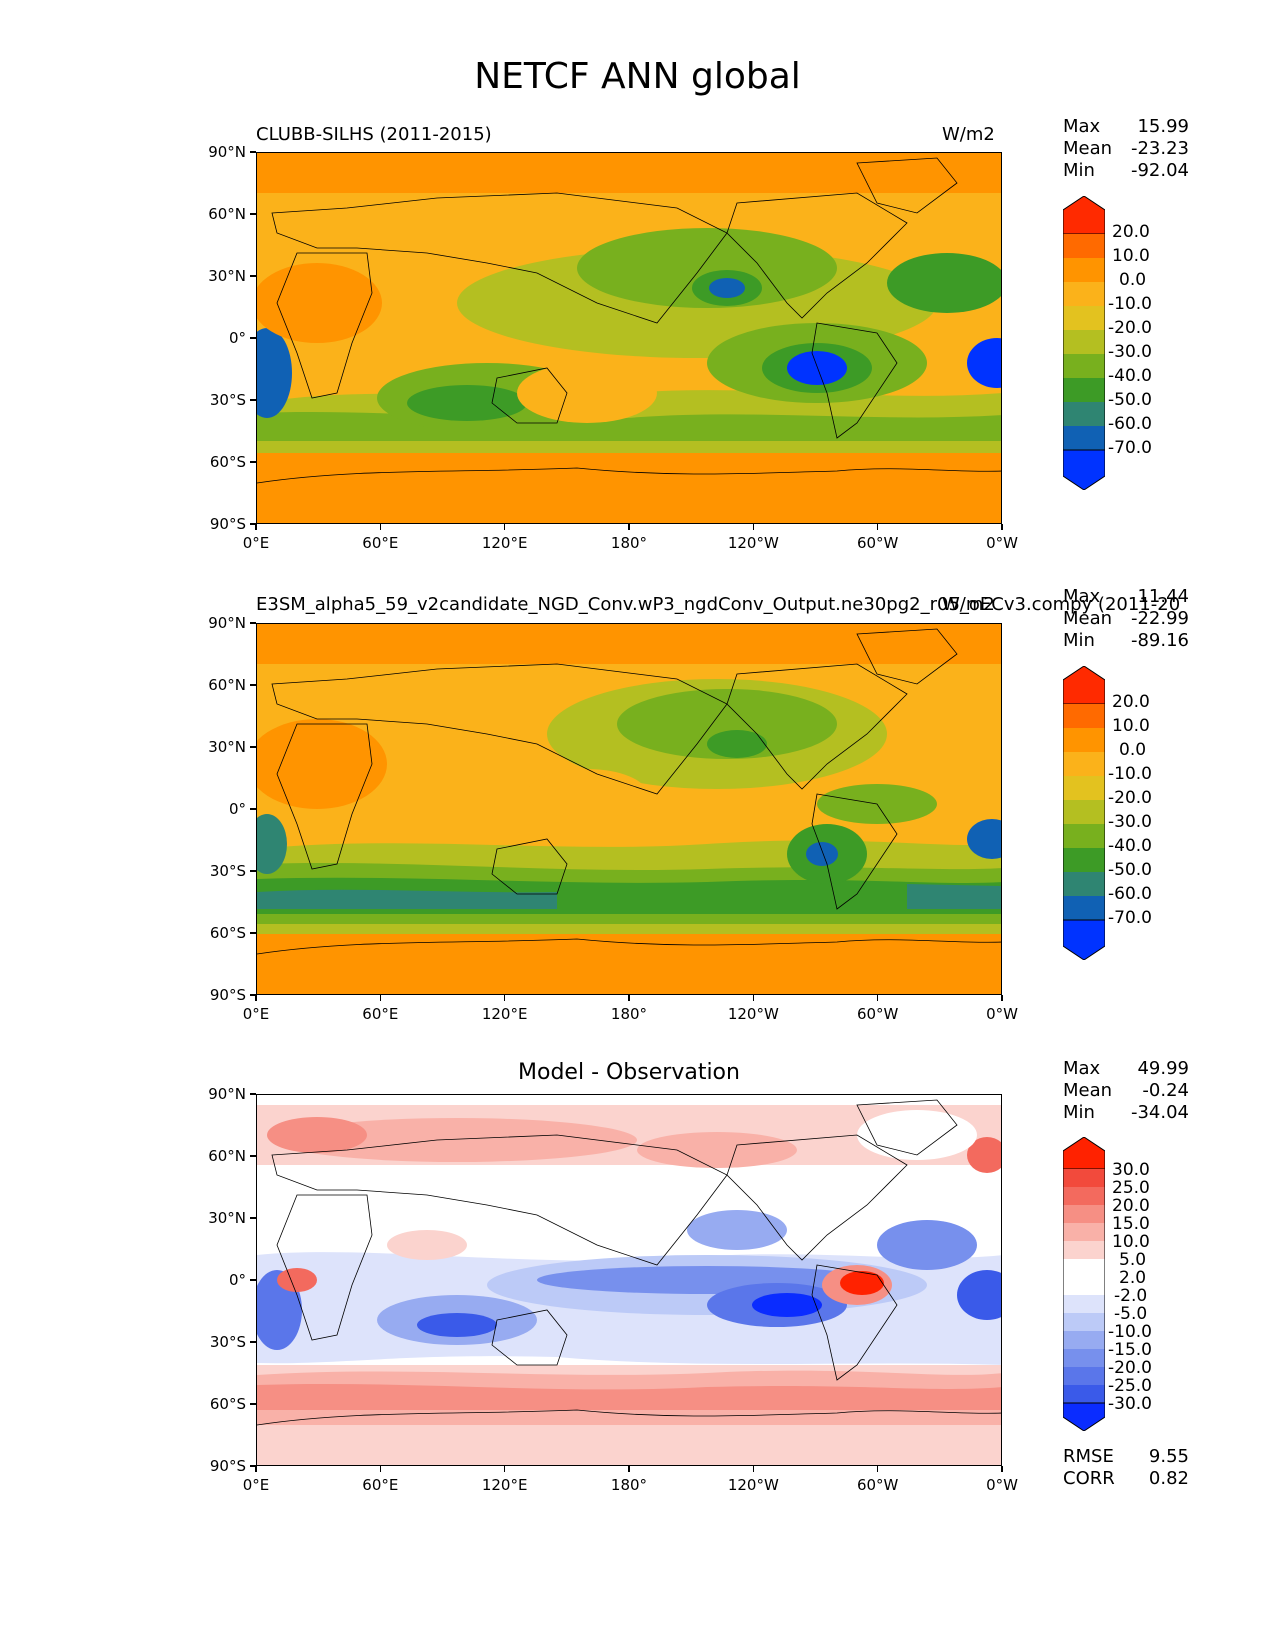 The height and width of the screenshot is (1650, 1275). What do you see at coordinates (968, 134) in the screenshot?
I see `panel1-units: W/m2` at bounding box center [968, 134].